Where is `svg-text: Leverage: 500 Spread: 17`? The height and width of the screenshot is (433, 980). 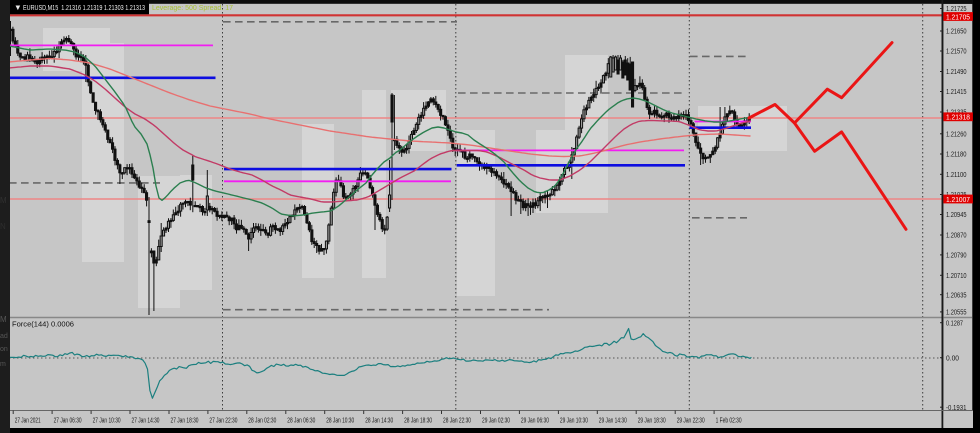
svg-text: Leverage: 500 Spread: 17 is located at coordinates (192, 7).